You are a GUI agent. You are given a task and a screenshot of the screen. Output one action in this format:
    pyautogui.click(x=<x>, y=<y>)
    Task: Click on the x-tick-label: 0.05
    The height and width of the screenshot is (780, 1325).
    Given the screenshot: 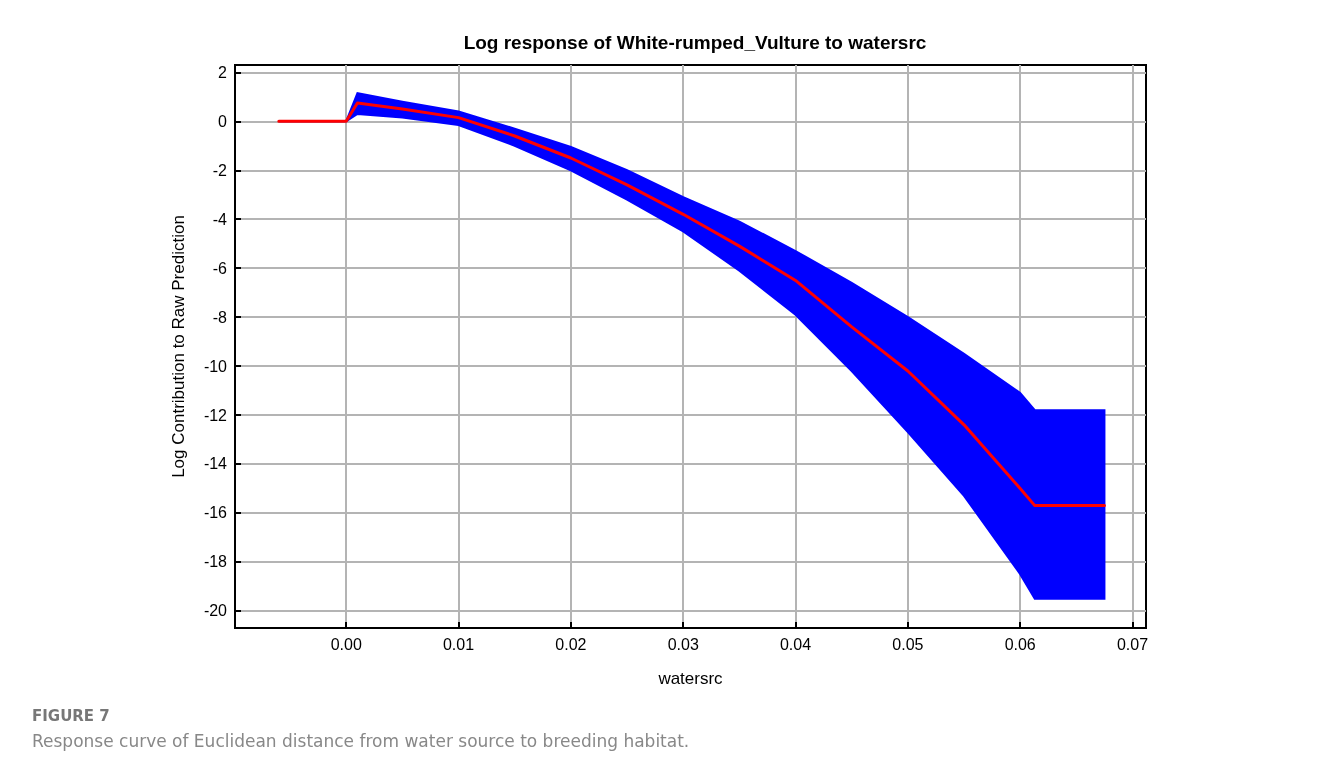 What is the action you would take?
    pyautogui.click(x=908, y=644)
    